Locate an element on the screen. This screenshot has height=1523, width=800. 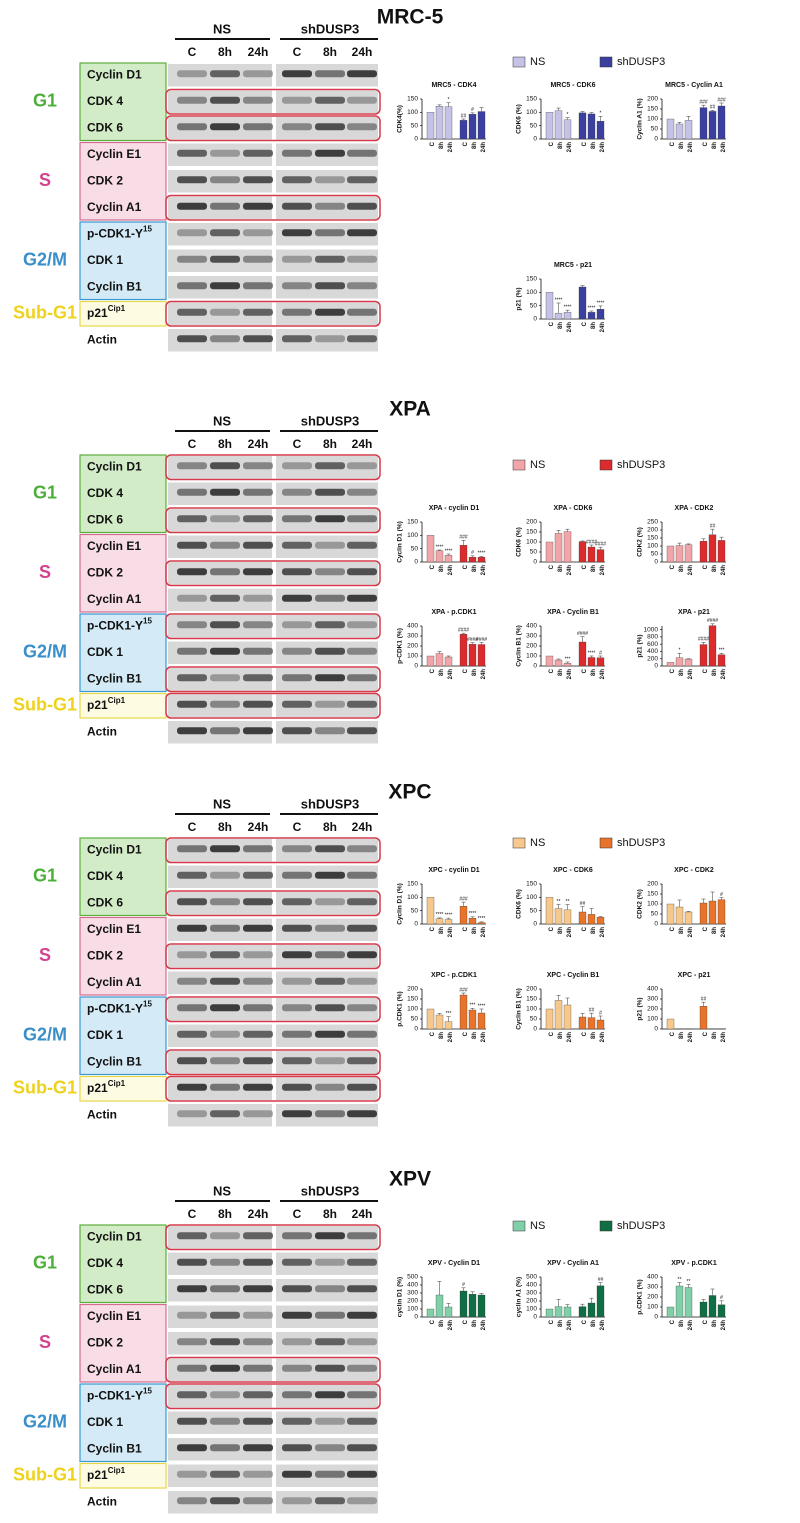
phase-label: S is located at coordinates (45, 572).